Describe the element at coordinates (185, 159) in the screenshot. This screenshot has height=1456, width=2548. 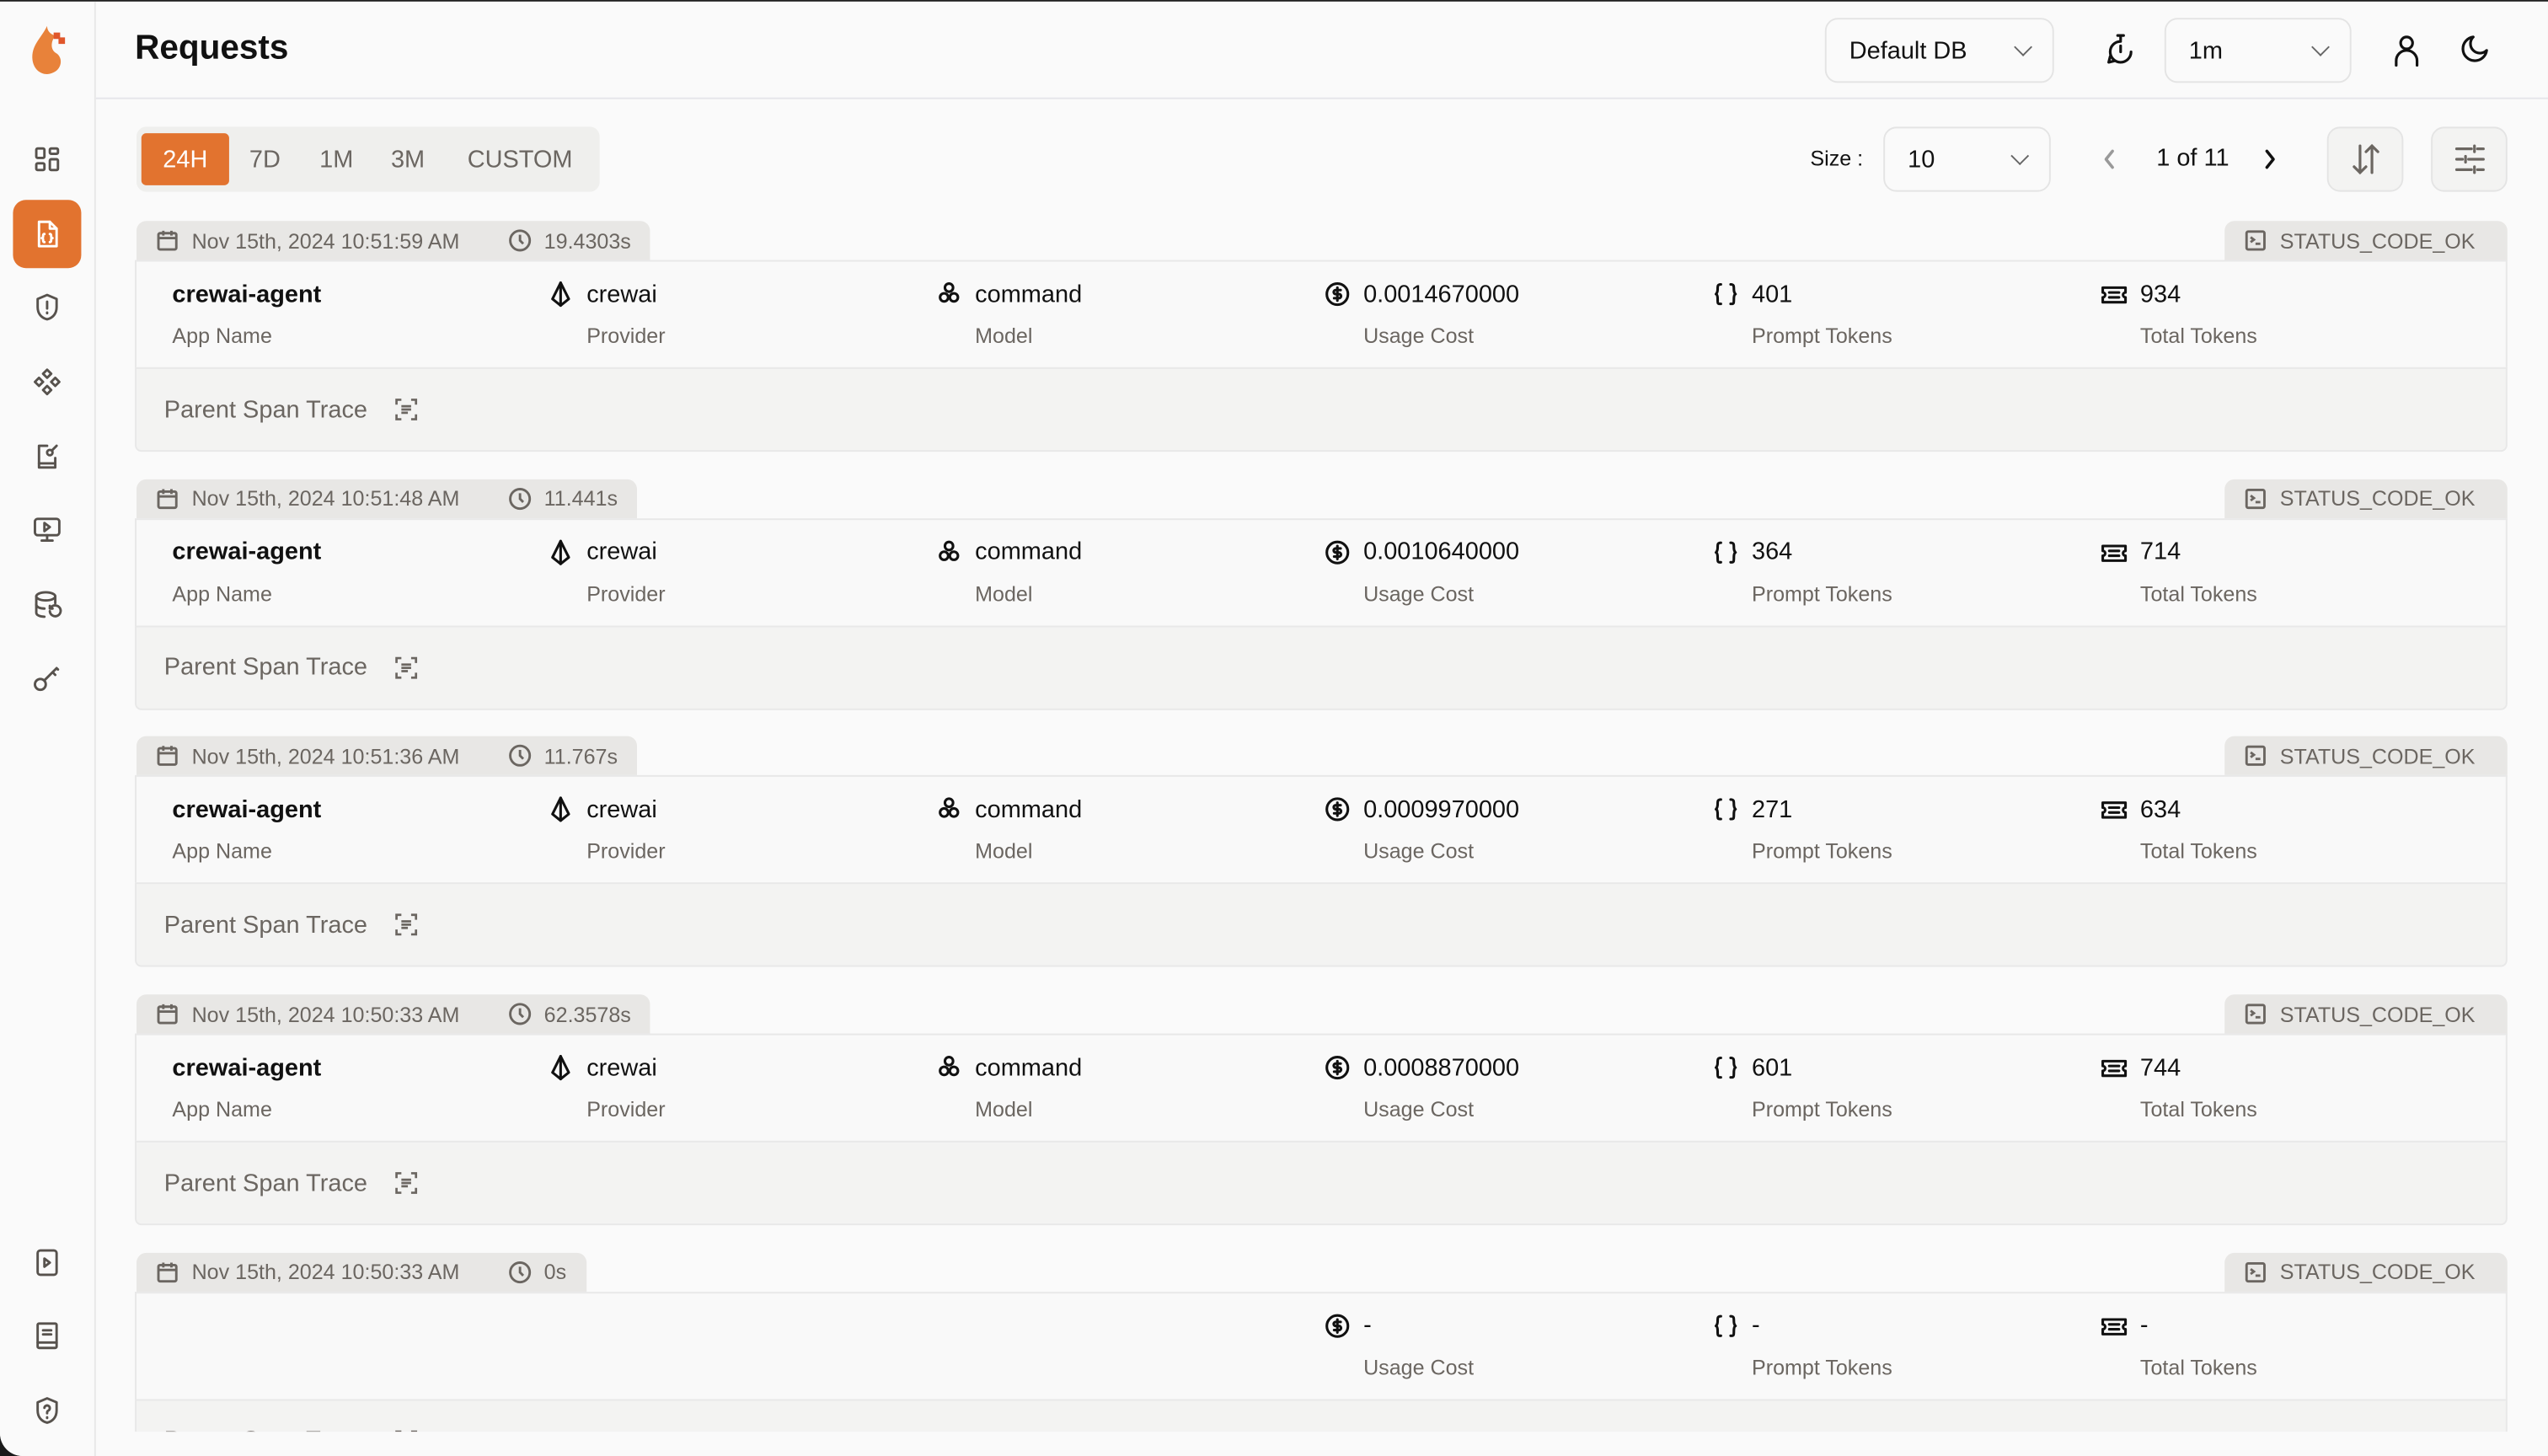
I see `tab-24h: 24H` at that location.